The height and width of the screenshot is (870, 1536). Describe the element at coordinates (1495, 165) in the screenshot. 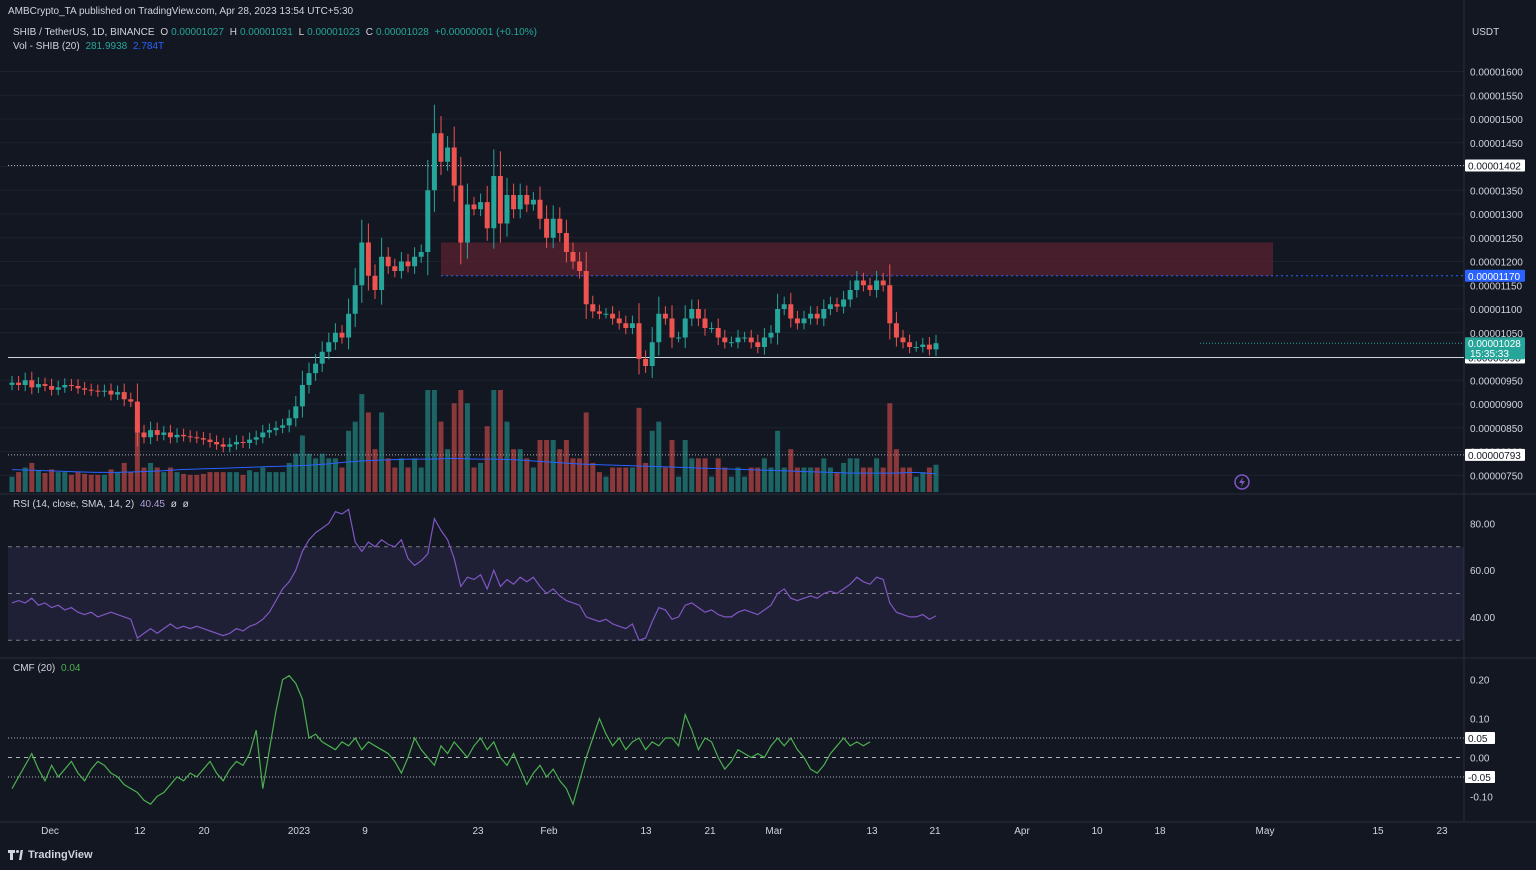

I see `price-level-tag` at that location.